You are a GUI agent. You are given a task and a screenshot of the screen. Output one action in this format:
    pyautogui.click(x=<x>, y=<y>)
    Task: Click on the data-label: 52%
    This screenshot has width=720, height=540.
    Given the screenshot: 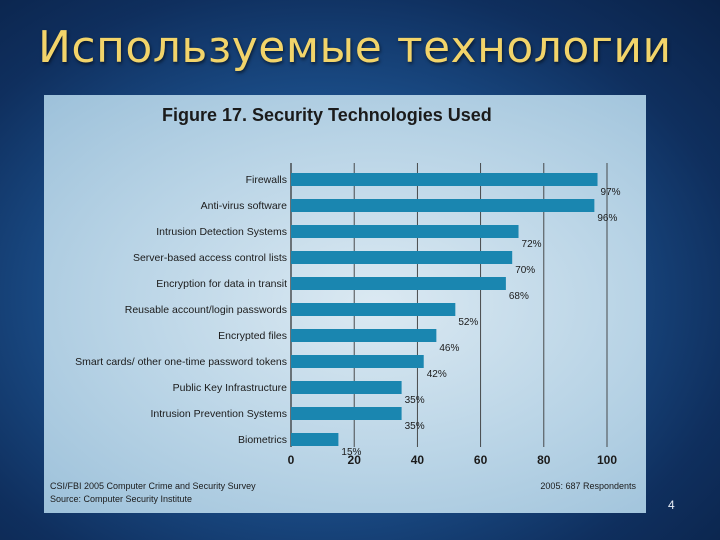 What is the action you would take?
    pyautogui.click(x=468, y=322)
    